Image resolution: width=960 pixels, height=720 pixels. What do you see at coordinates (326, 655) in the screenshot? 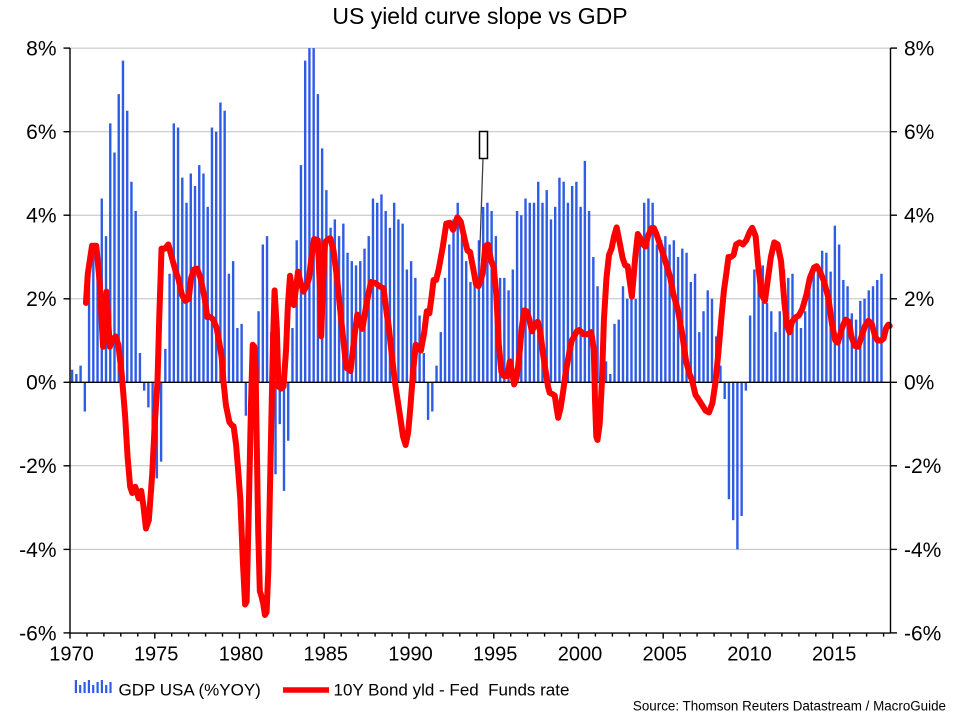
I see `svg-text: 1985` at bounding box center [326, 655].